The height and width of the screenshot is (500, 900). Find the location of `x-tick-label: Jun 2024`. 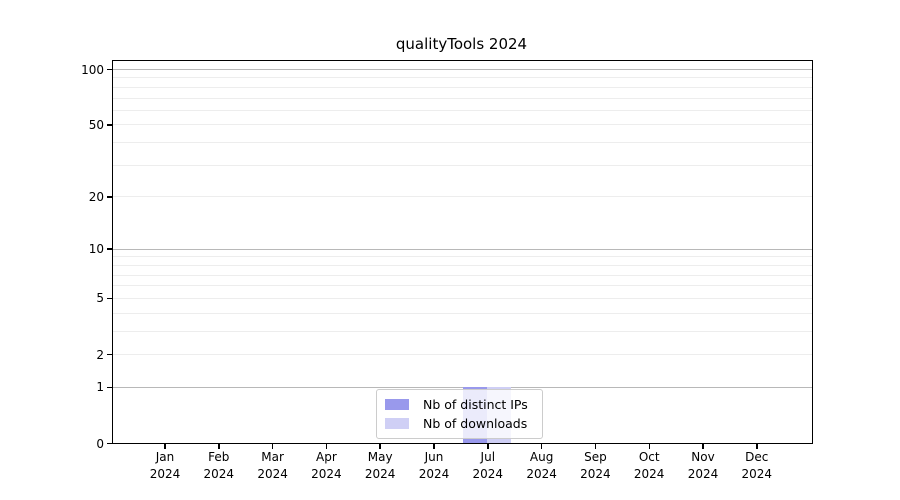

x-tick-label: Jun 2024 is located at coordinates (434, 466).